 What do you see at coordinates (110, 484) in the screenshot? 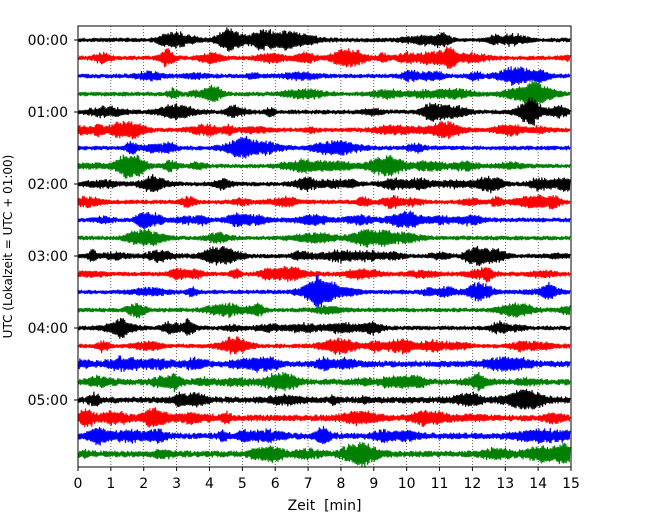
I see `x-tick-label-1: 1` at bounding box center [110, 484].